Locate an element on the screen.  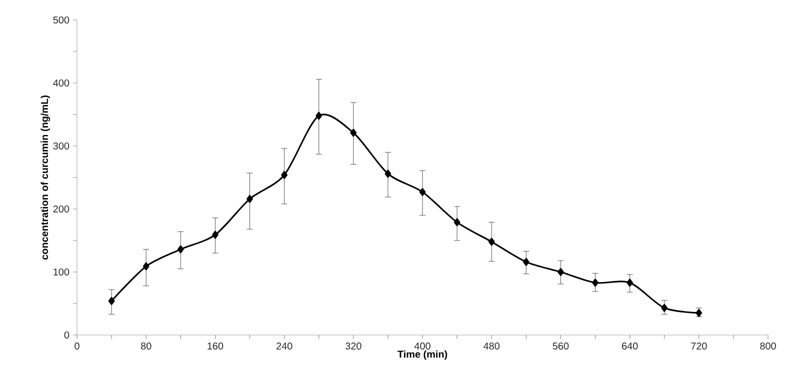
x-tick-label: 640 is located at coordinates (630, 346).